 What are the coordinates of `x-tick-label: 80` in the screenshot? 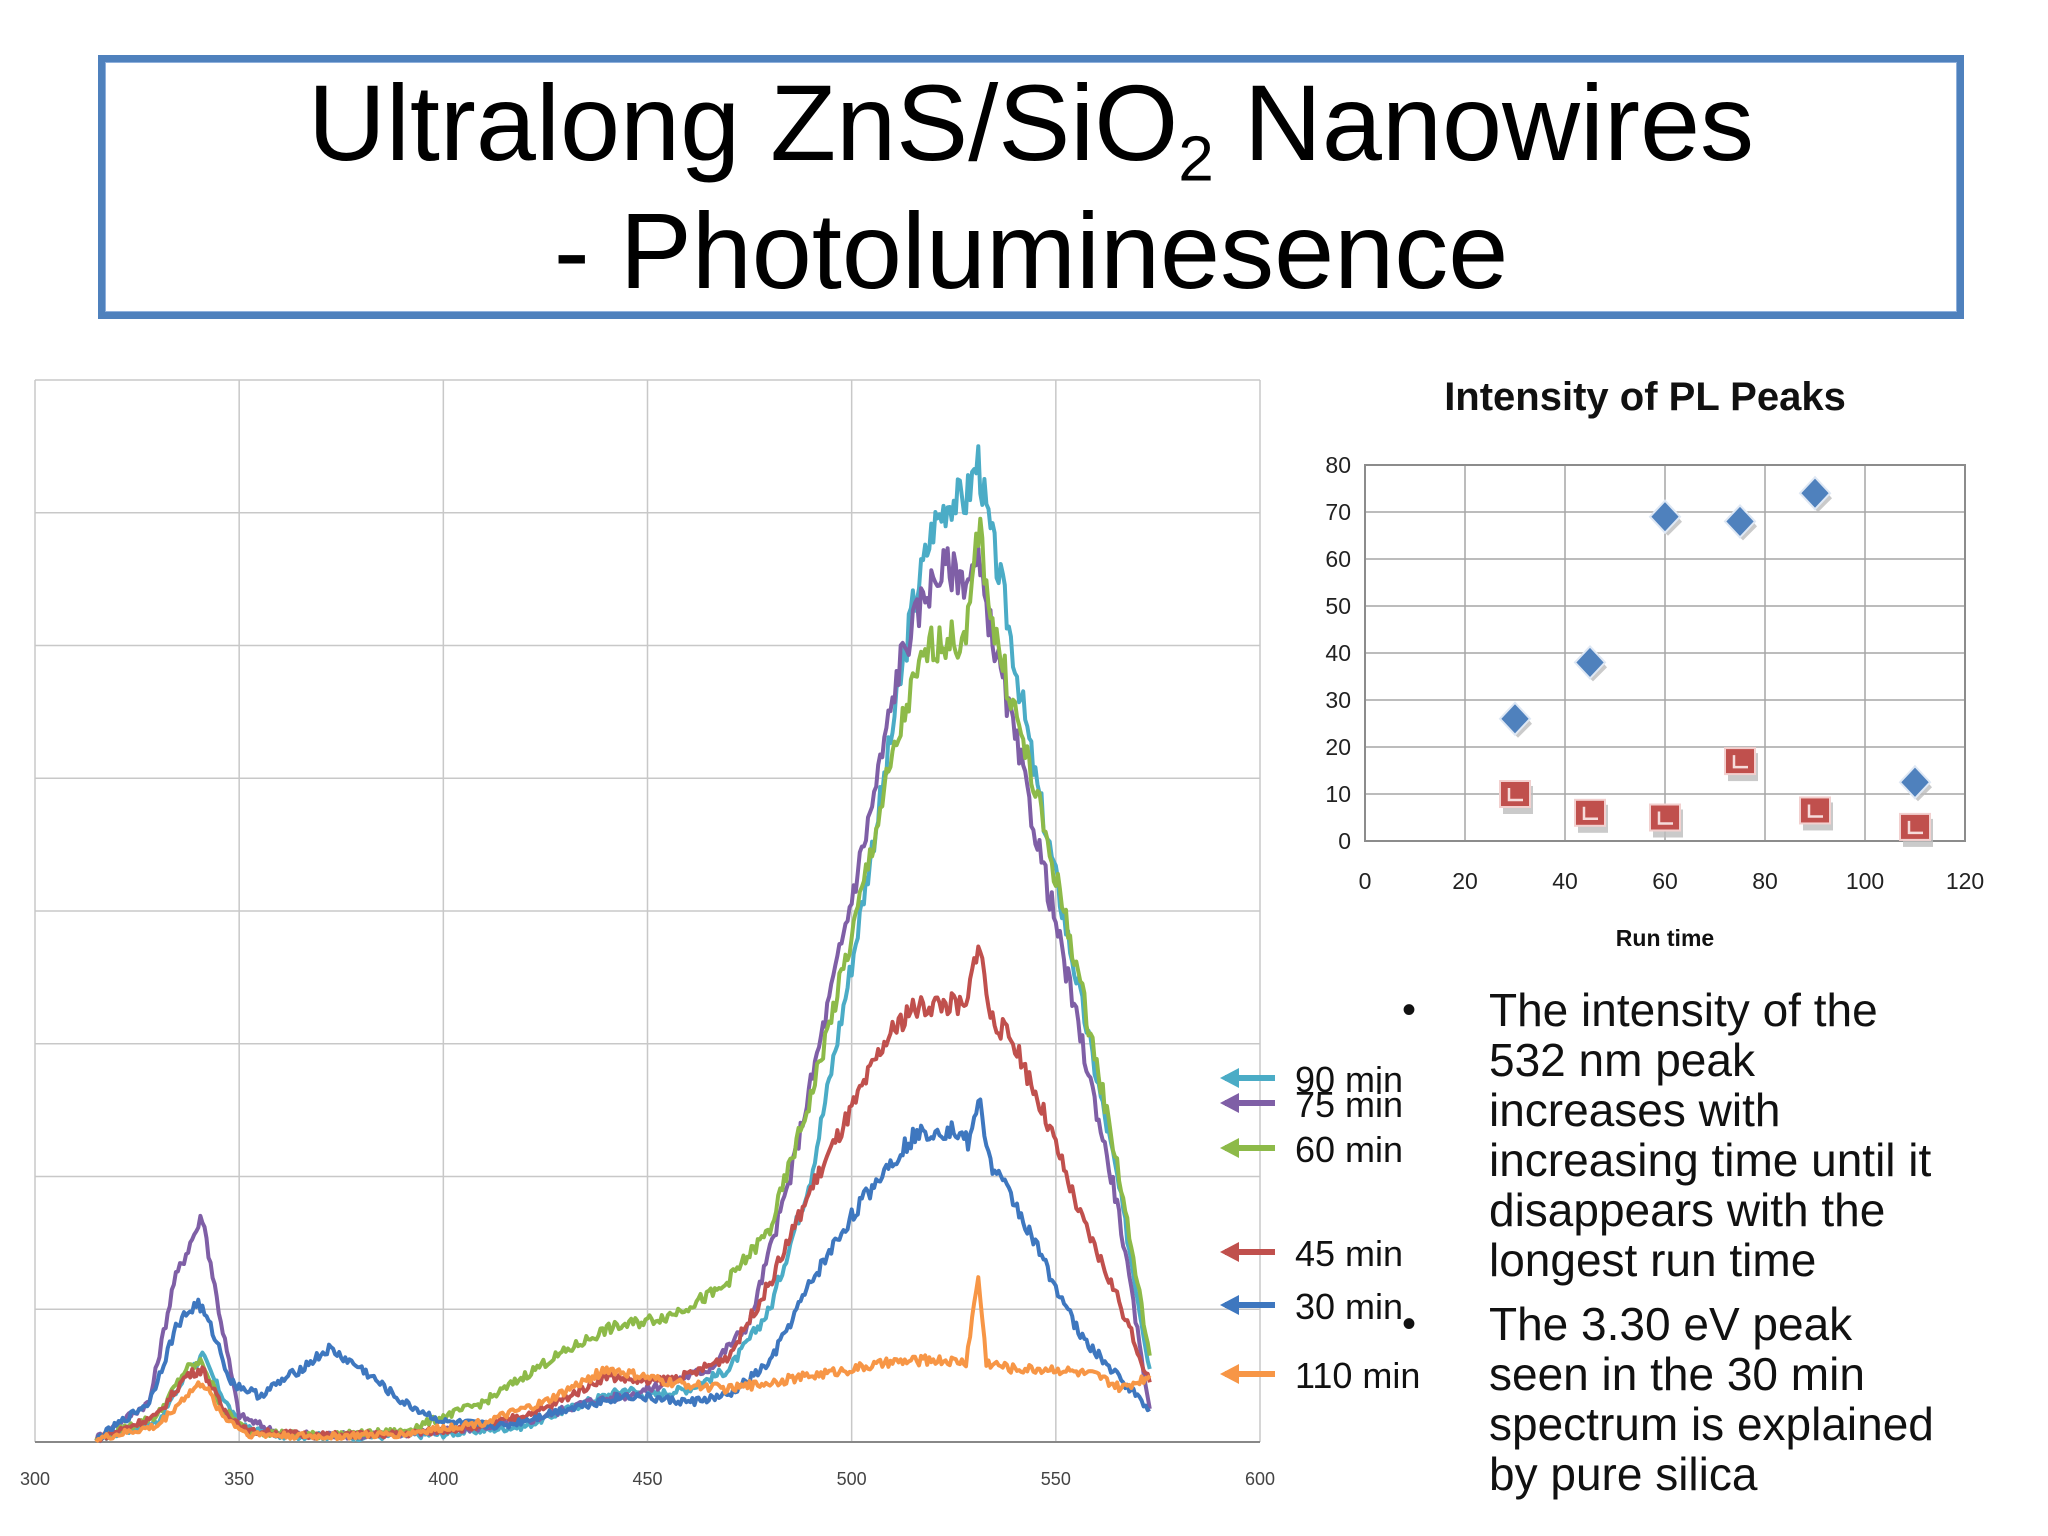 It's located at (1765, 881).